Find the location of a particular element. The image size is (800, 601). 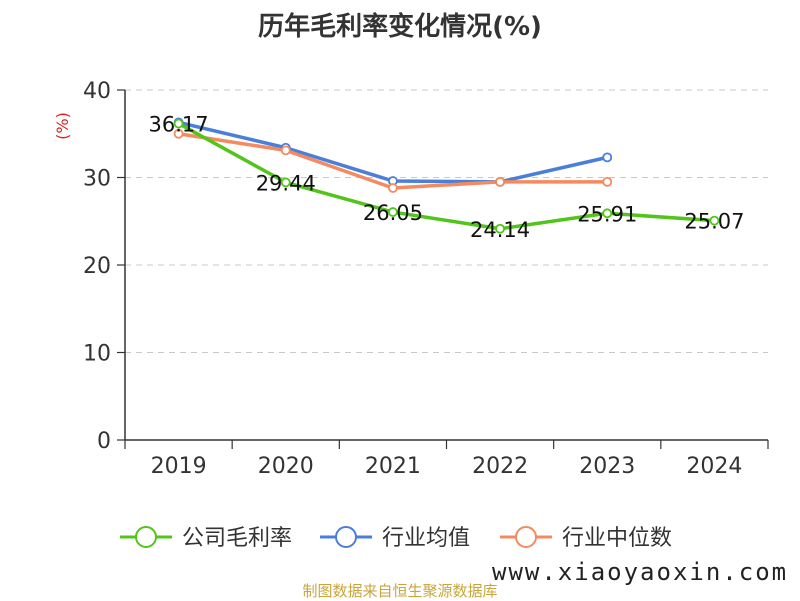

data-label: 29.44 is located at coordinates (286, 183).